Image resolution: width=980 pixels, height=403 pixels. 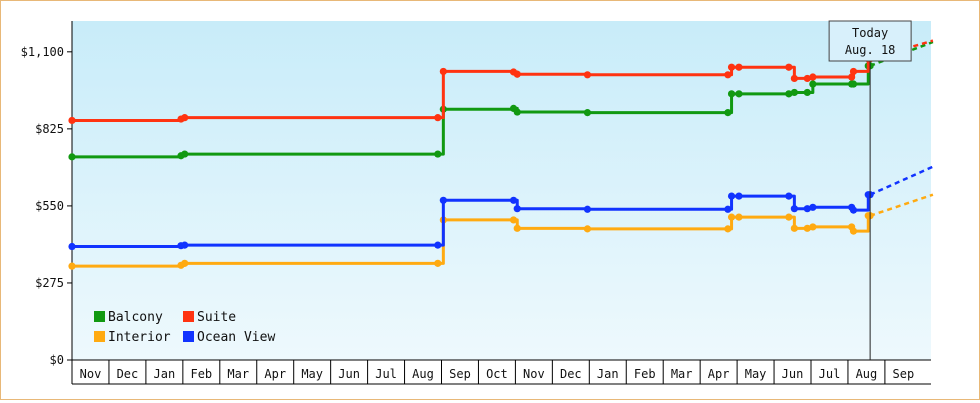 What do you see at coordinates (57, 360) in the screenshot?
I see `y-tick-label: $0` at bounding box center [57, 360].